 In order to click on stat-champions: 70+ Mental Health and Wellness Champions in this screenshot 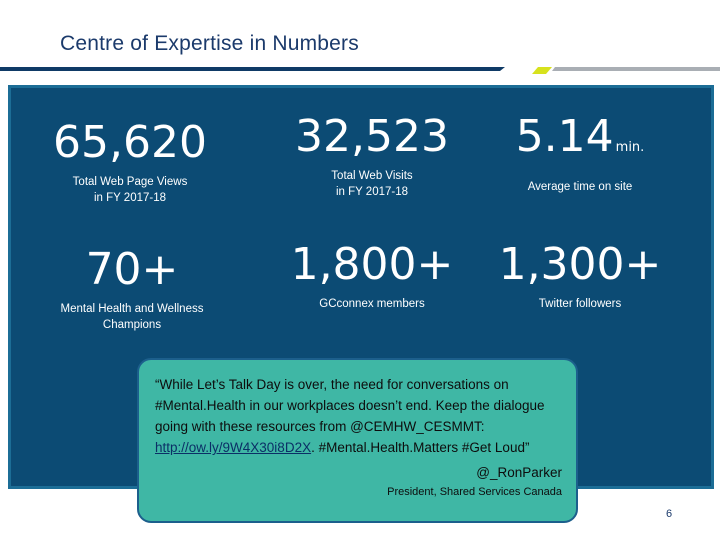, I will do `click(132, 289)`.